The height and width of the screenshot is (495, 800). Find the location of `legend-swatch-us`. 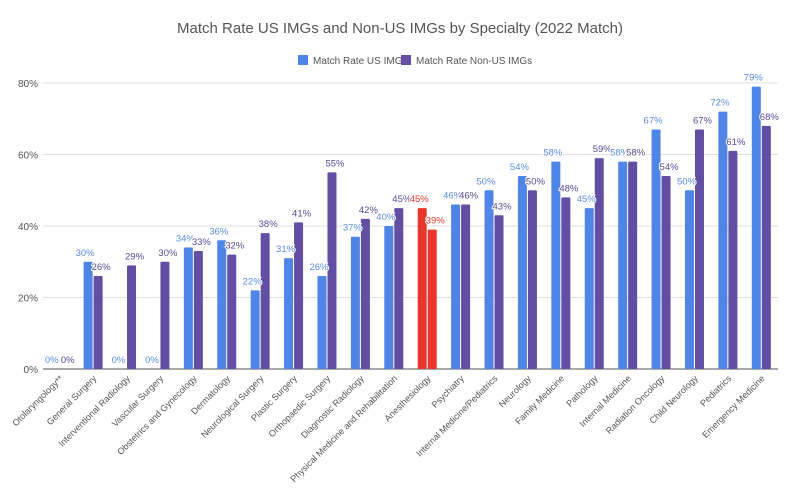

legend-swatch-us is located at coordinates (303, 60).